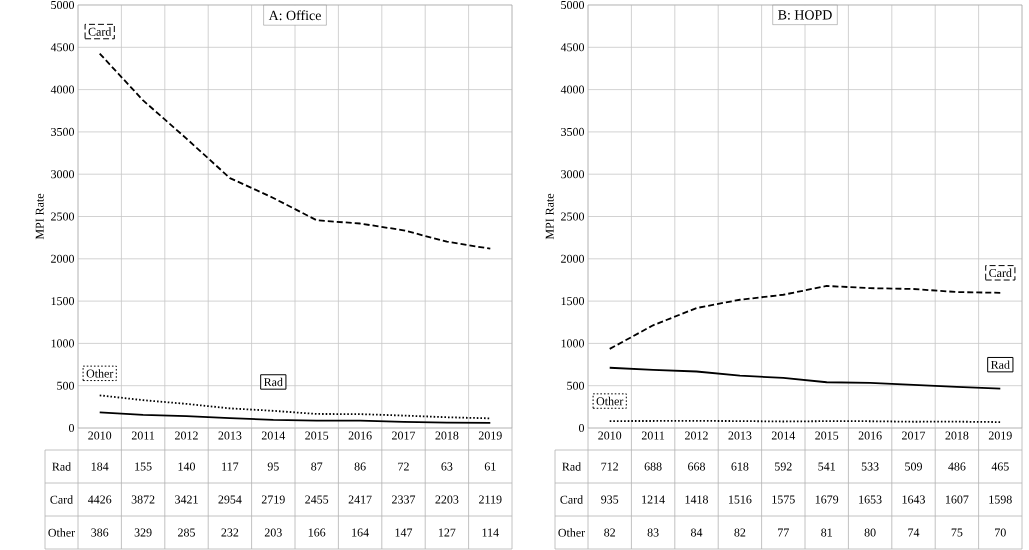 The width and height of the screenshot is (1029, 550). I want to click on data-label: 203, so click(273, 532).